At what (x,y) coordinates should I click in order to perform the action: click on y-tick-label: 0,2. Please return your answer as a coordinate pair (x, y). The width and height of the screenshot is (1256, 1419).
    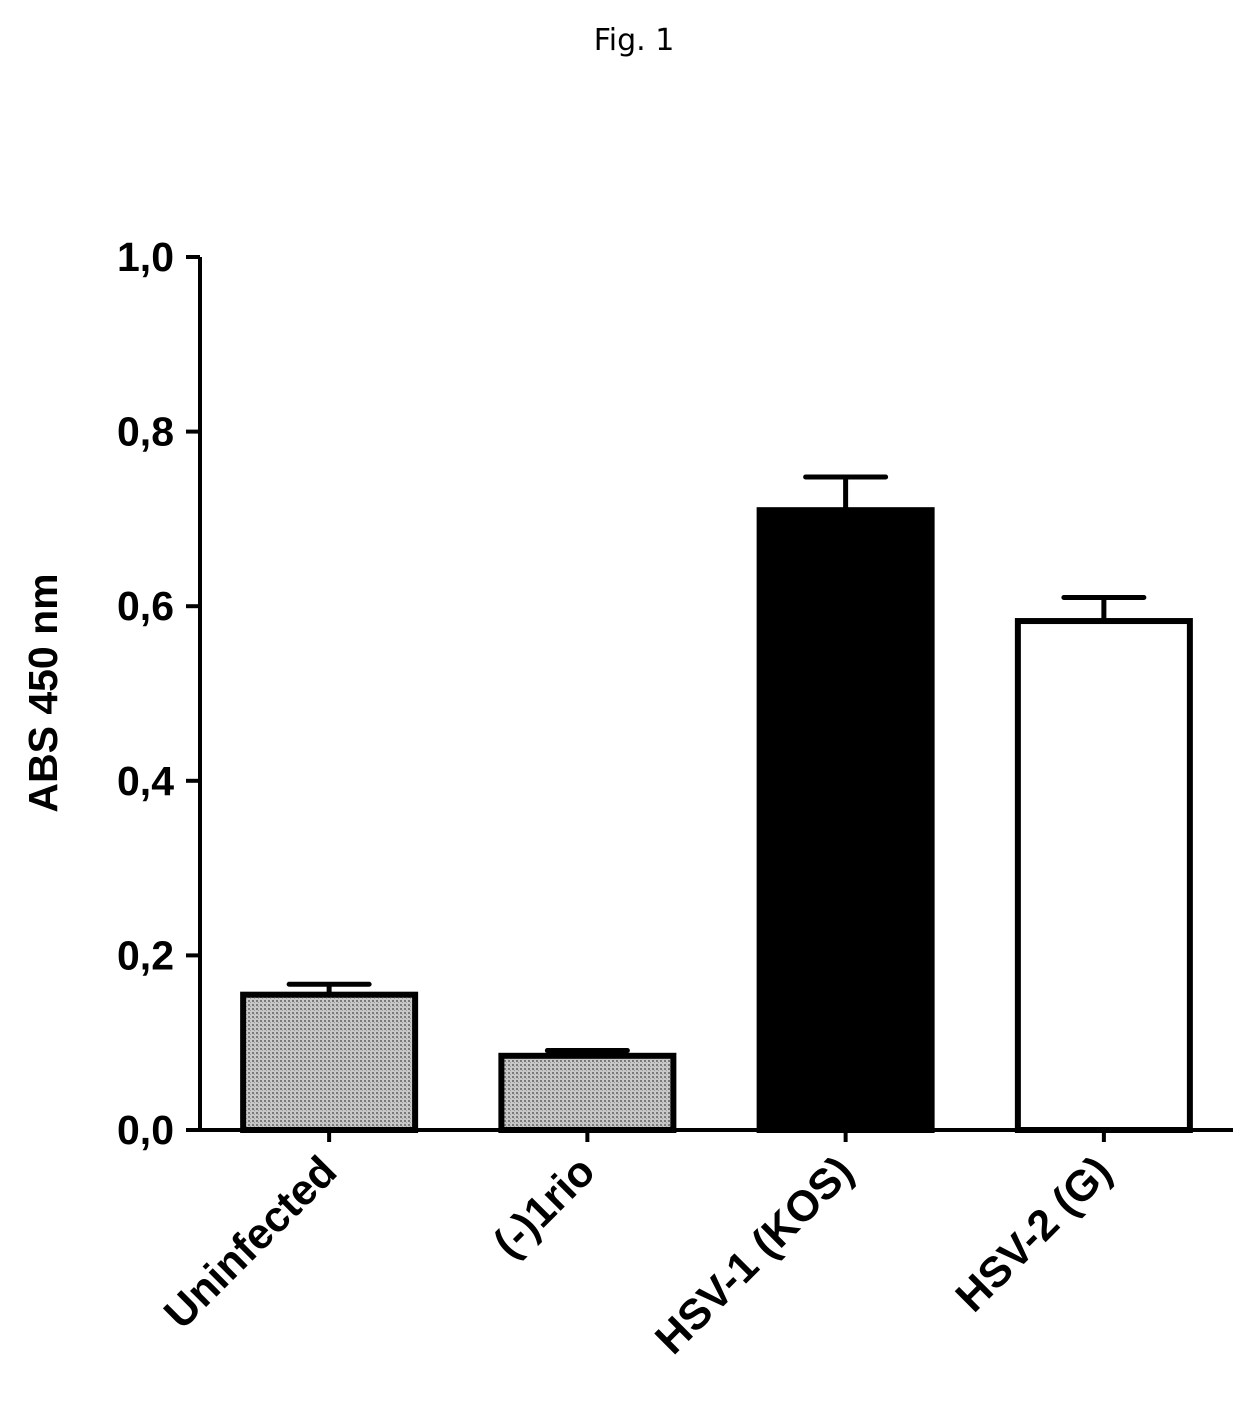
    Looking at the image, I should click on (145, 955).